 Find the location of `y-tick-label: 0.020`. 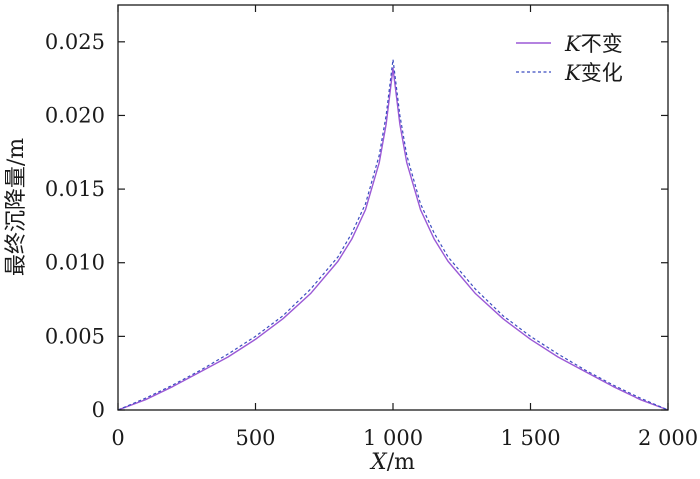

y-tick-label: 0.020 is located at coordinates (75, 115).